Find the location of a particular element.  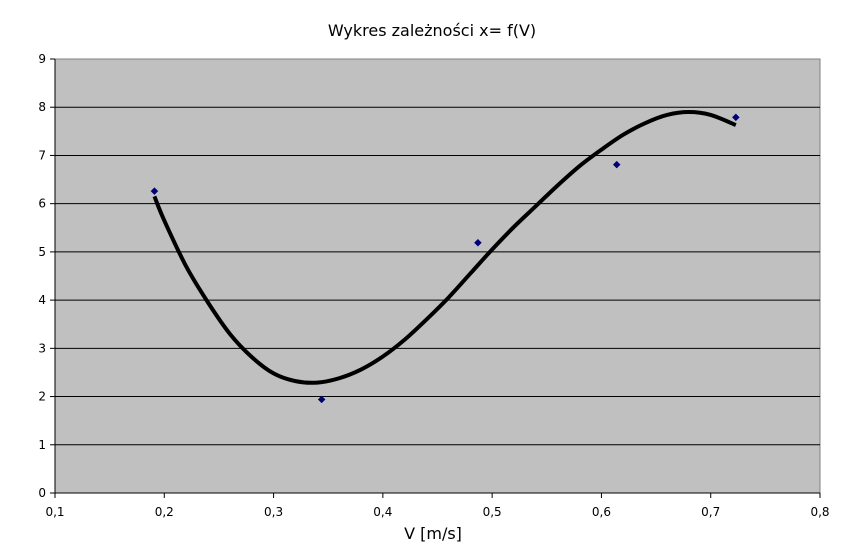

y-tick-labels: 0 1 2 3 4 5 6 7 8 9 is located at coordinates (42, 276).